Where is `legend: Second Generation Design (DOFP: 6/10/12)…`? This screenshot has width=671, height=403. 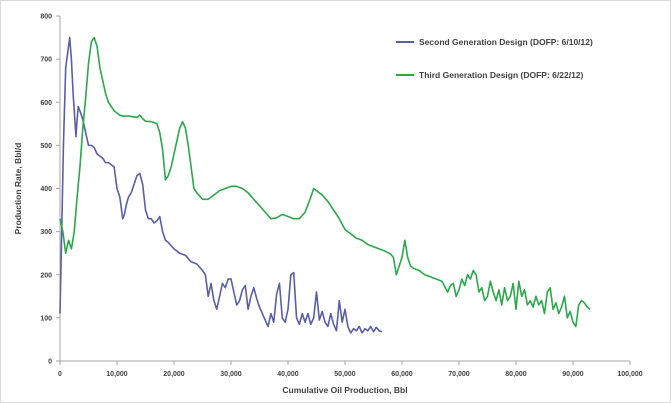
legend: Second Generation Design (DOFP: 6/10/12)… is located at coordinates (494, 58).